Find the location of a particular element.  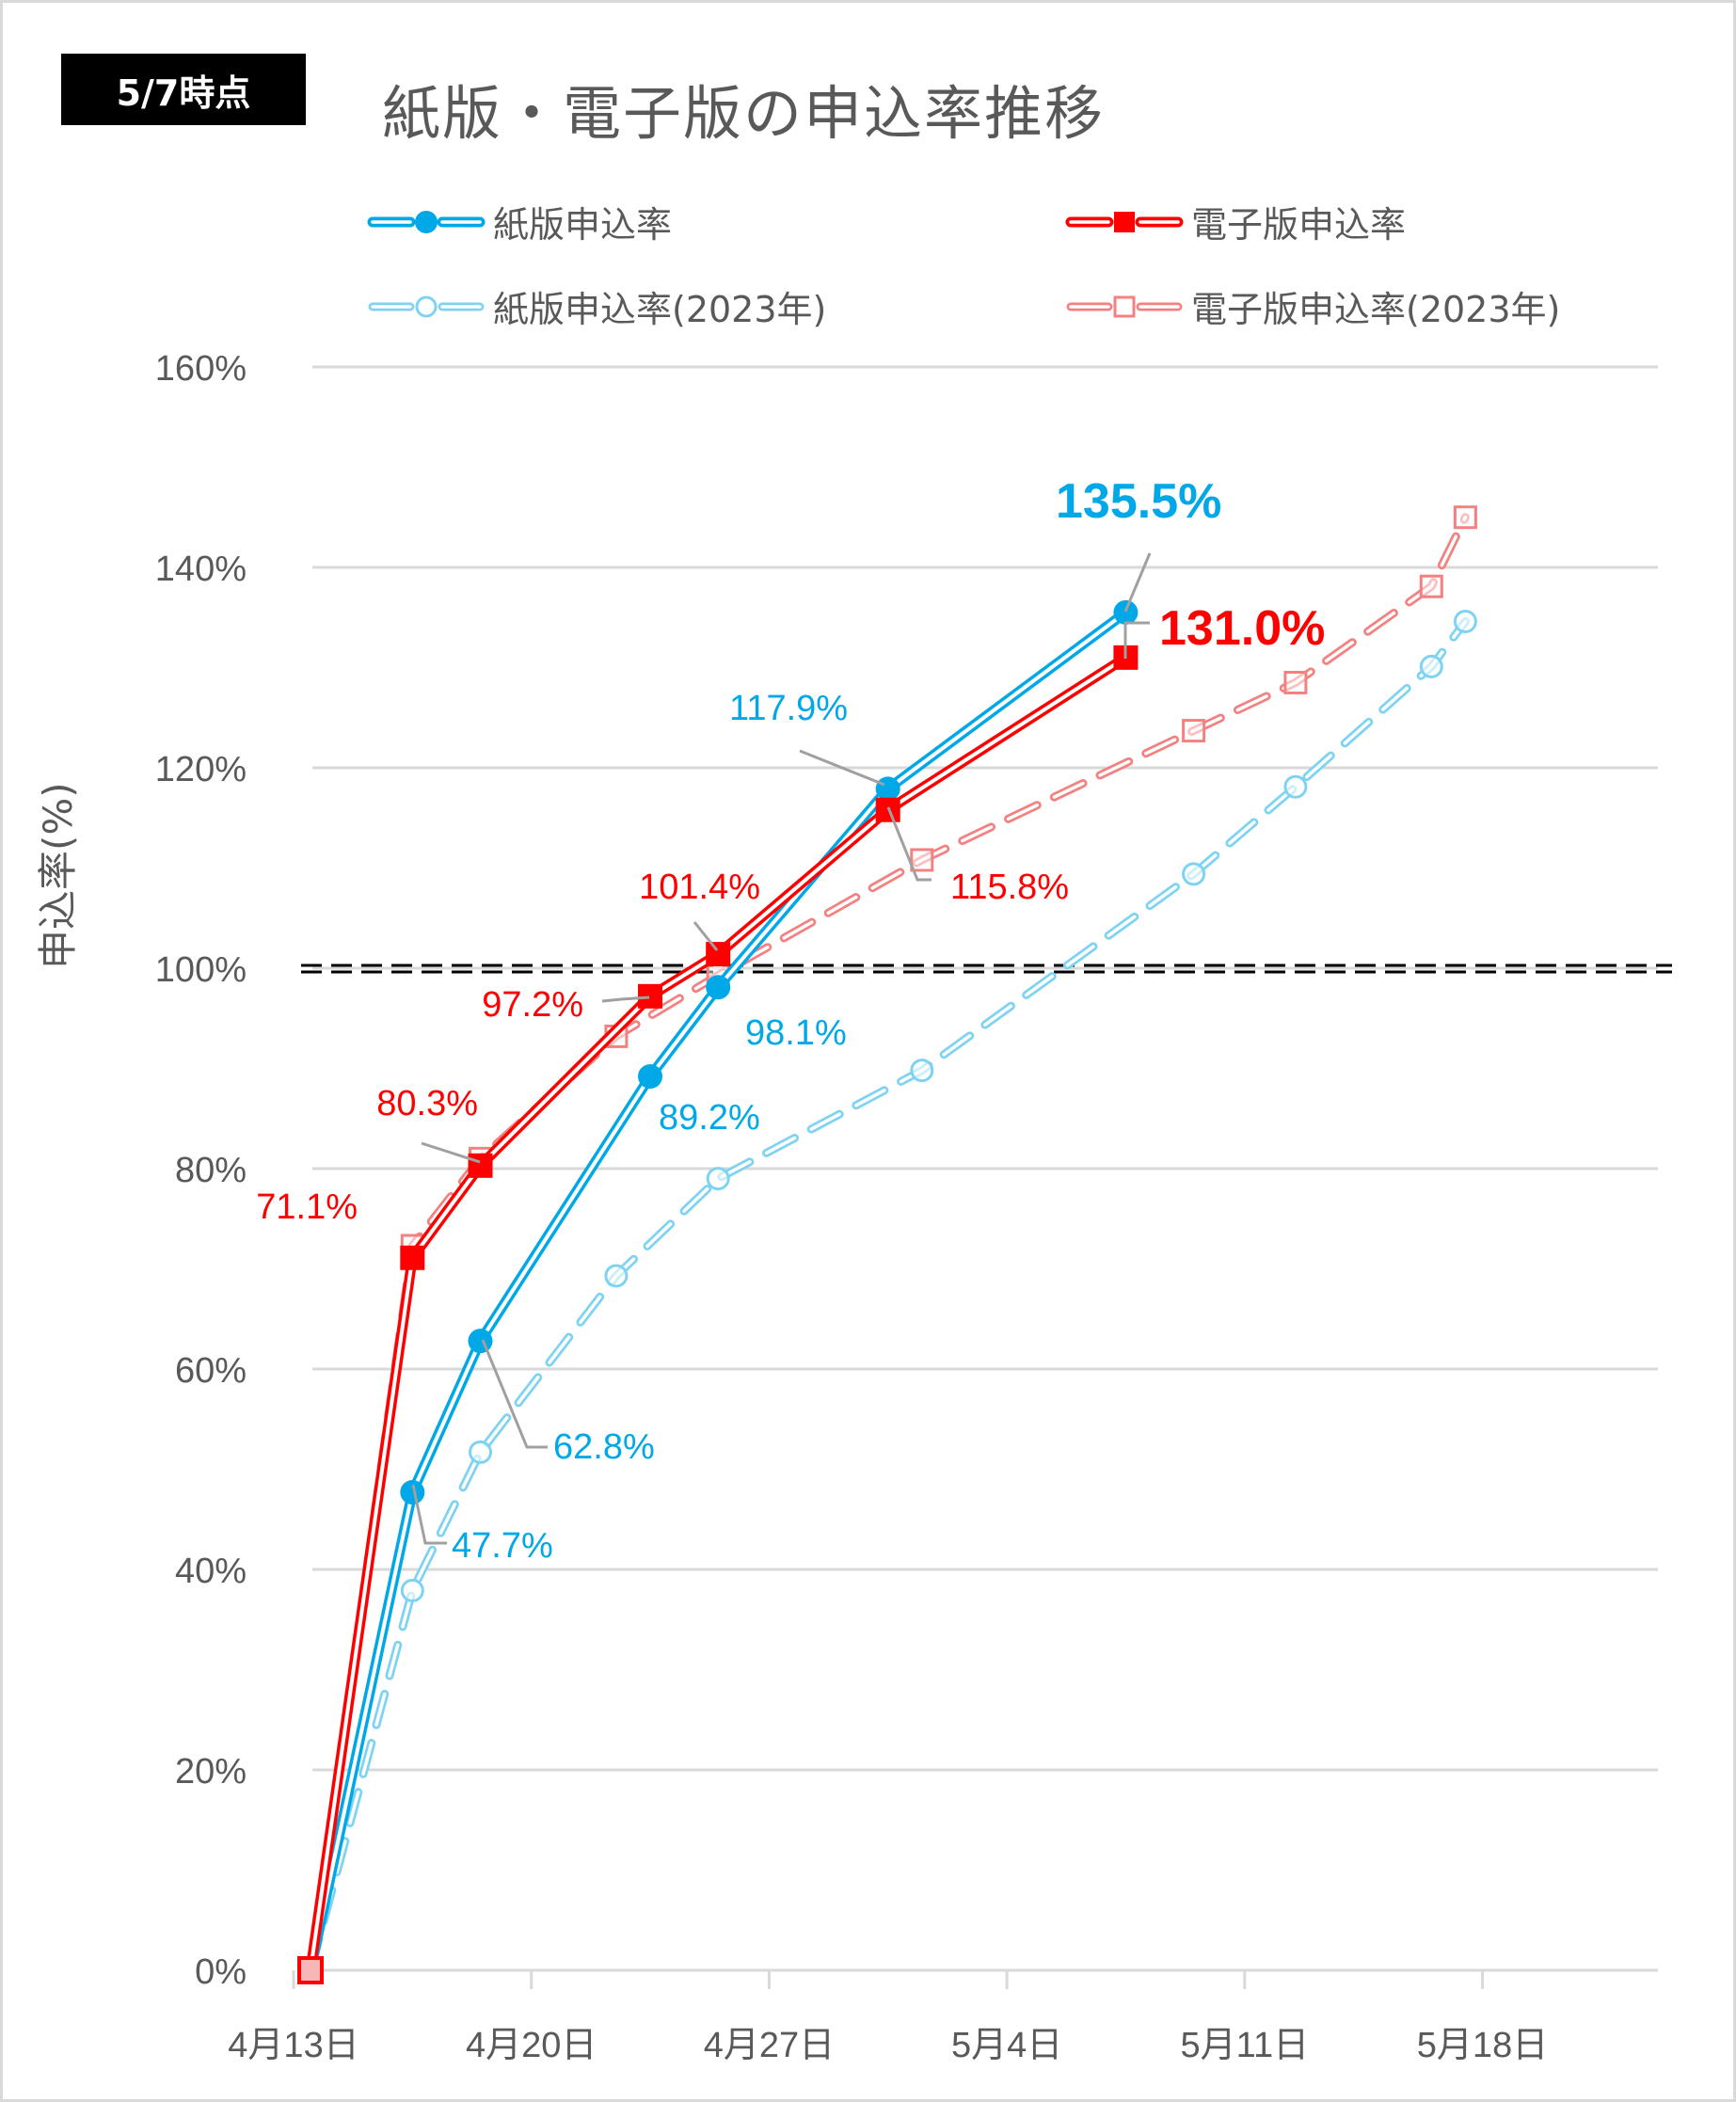

data-label: 135.5% is located at coordinates (1138, 501).